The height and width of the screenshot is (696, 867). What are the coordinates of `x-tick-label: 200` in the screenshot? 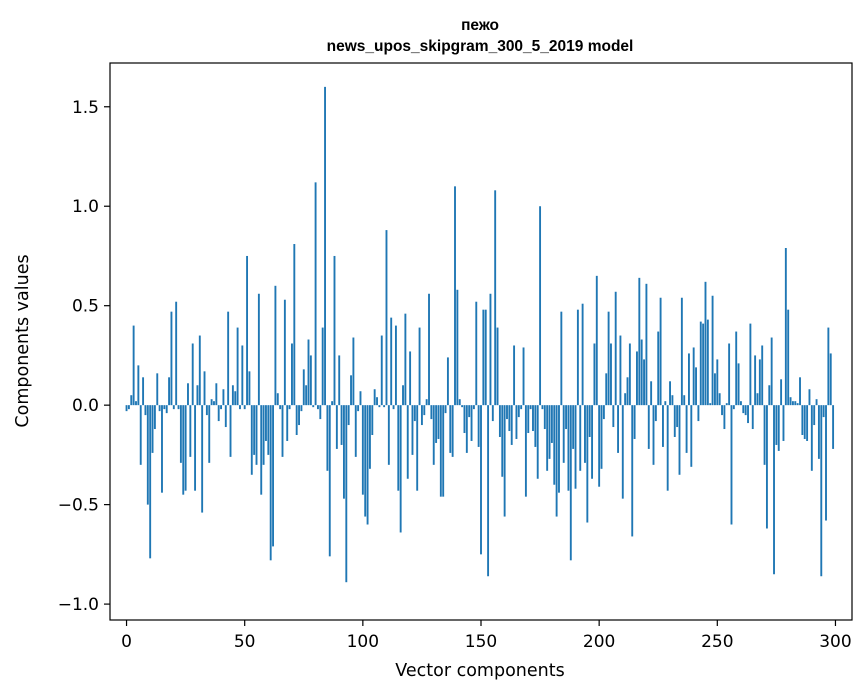 It's located at (599, 642).